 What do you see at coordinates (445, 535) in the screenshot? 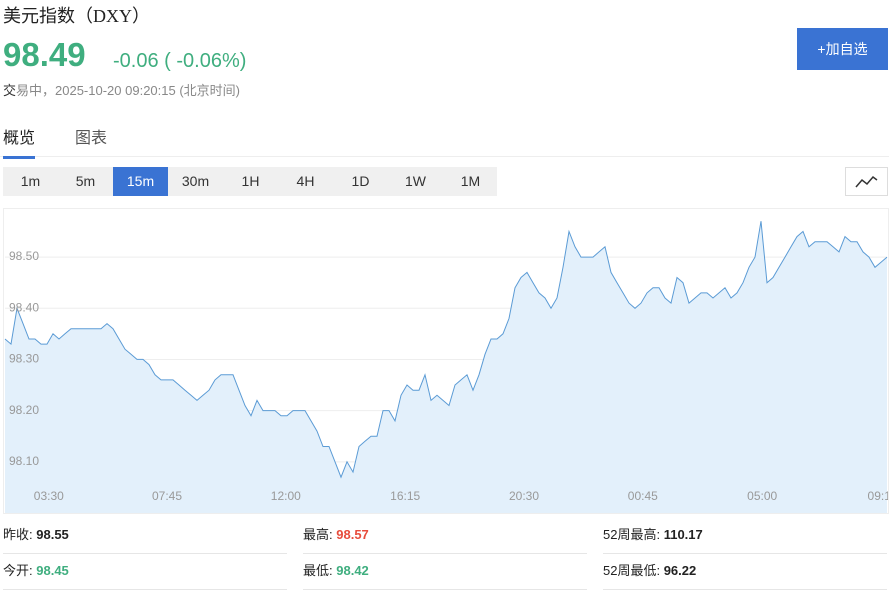
I see `stat: 最高: 98.57` at bounding box center [445, 535].